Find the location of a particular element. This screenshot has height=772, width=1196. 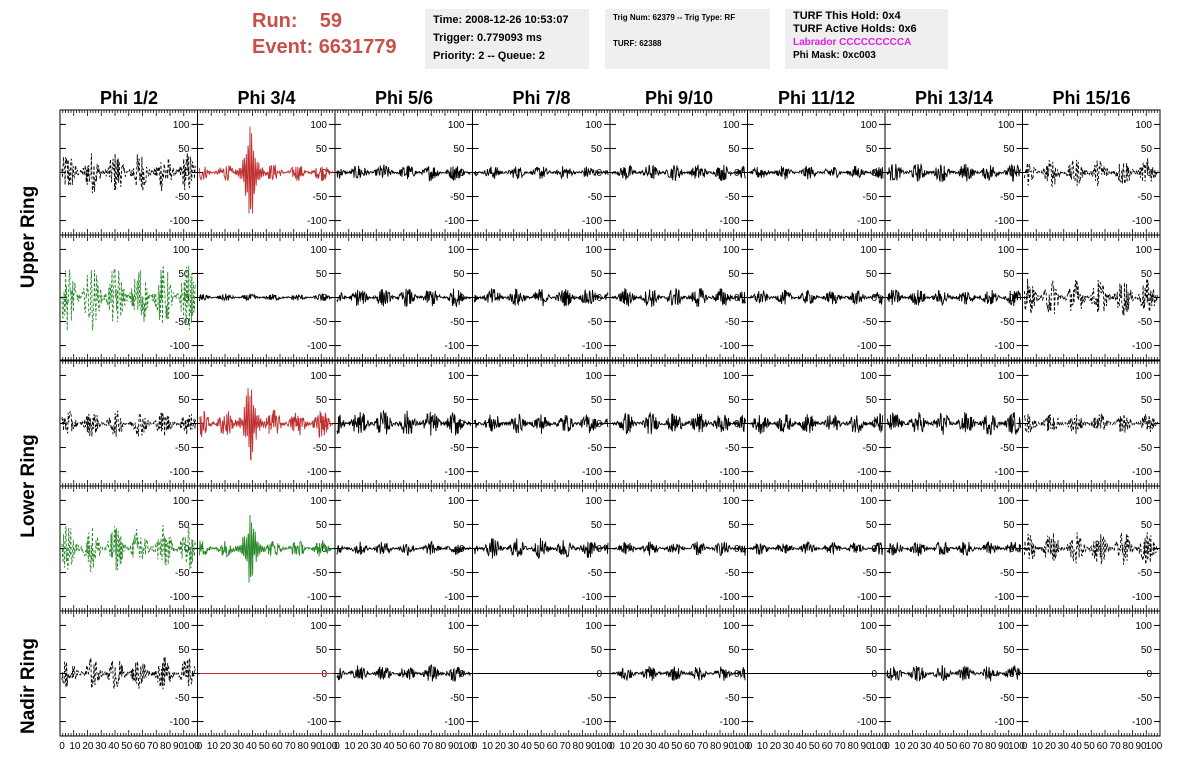

x-tick-label: 10 is located at coordinates (488, 746).